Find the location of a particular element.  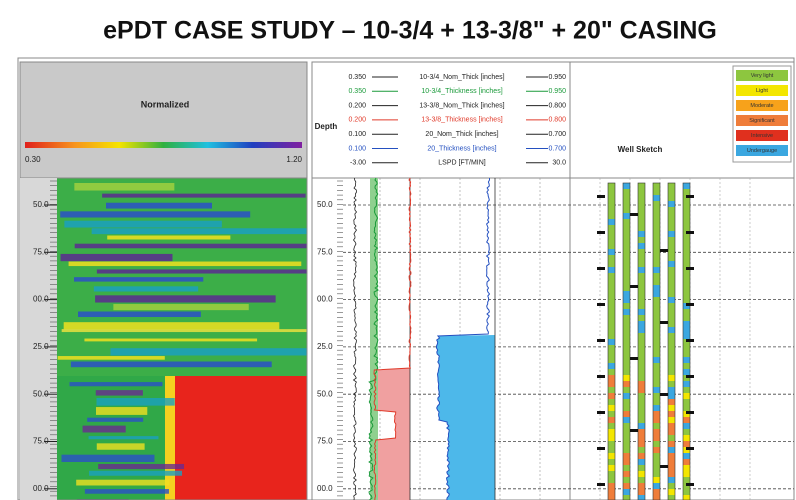

scale-min: 0.30 is located at coordinates (33, 159).